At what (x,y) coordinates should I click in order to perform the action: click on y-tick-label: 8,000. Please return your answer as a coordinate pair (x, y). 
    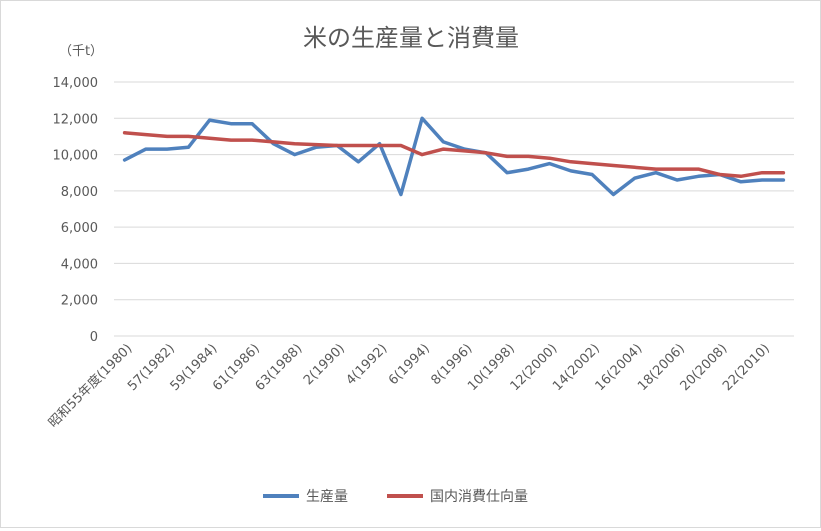
    Looking at the image, I should click on (79, 192).